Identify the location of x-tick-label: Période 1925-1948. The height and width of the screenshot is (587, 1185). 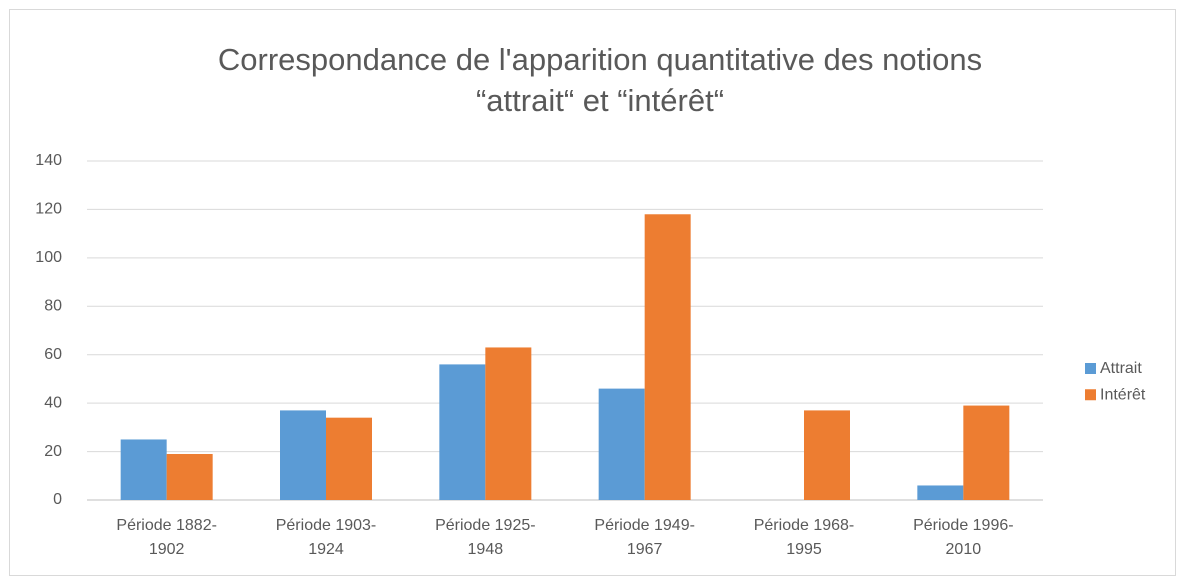
(485, 537).